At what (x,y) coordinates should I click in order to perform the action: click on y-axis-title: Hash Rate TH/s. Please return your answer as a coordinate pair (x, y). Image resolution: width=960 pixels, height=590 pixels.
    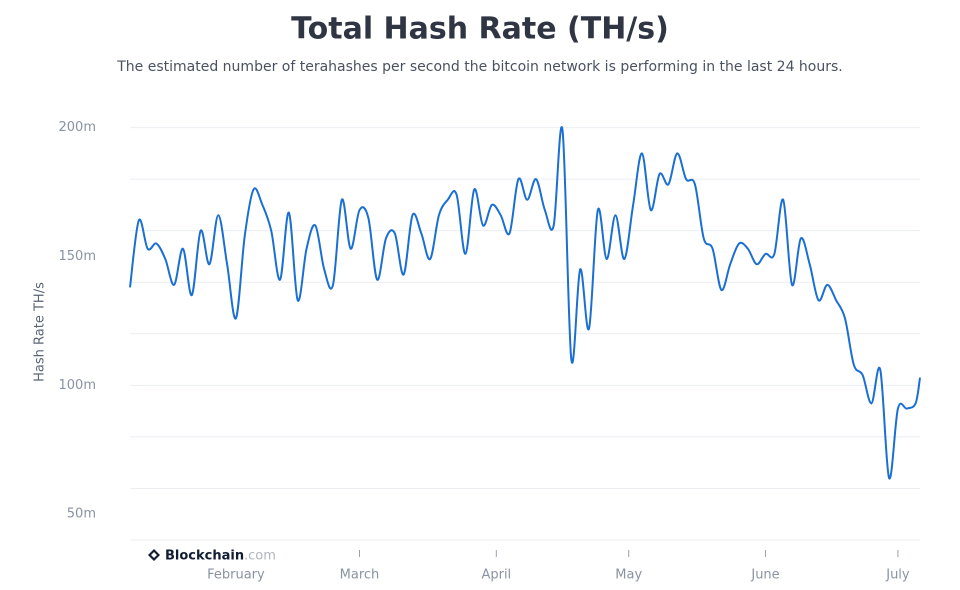
    Looking at the image, I should click on (40, 332).